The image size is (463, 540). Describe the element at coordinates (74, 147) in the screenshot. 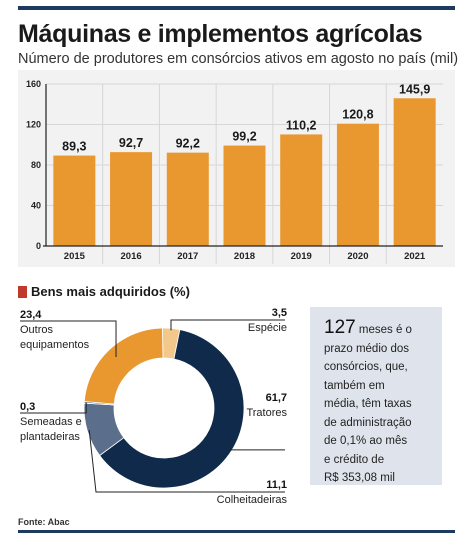

I see `bar-value-label: 89,3` at that location.